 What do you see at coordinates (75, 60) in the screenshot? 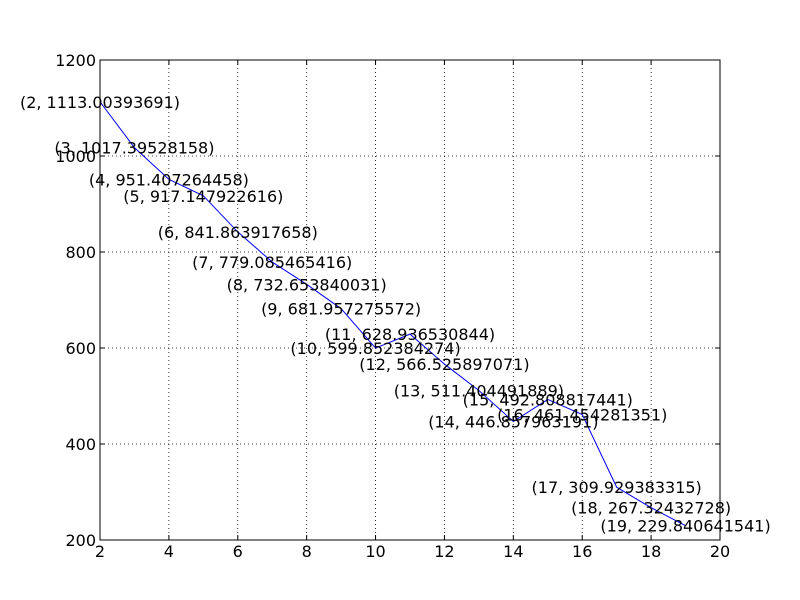
I see `y-tick-label: 1200` at bounding box center [75, 60].